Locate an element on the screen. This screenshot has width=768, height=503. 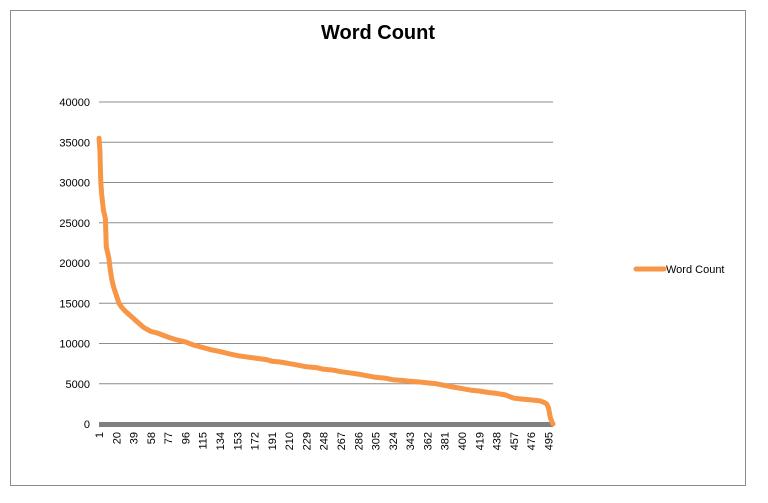
x-tick-label: 305 is located at coordinates (377, 441).